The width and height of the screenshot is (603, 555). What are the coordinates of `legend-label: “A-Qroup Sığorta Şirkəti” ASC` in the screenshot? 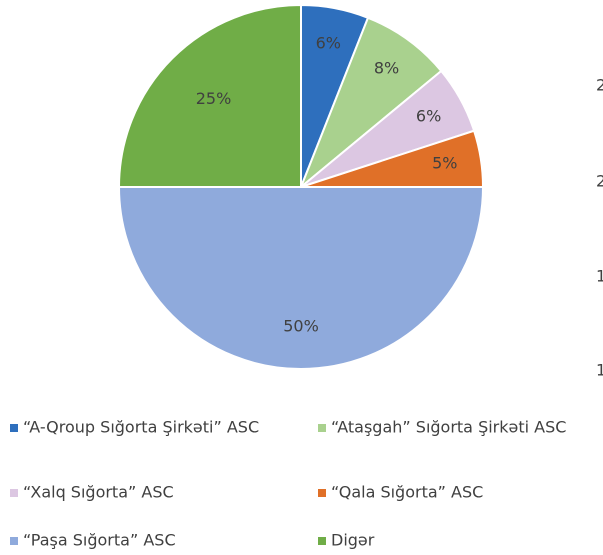 It's located at (141, 427).